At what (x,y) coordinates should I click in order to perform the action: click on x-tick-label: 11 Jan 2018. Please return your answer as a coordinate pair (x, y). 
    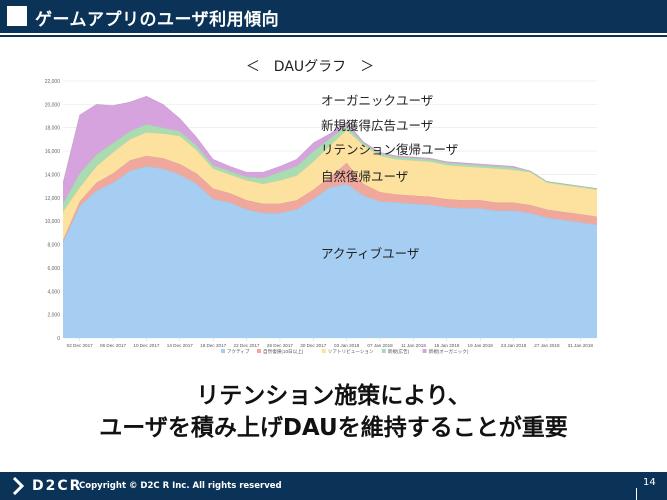
    Looking at the image, I should click on (413, 345).